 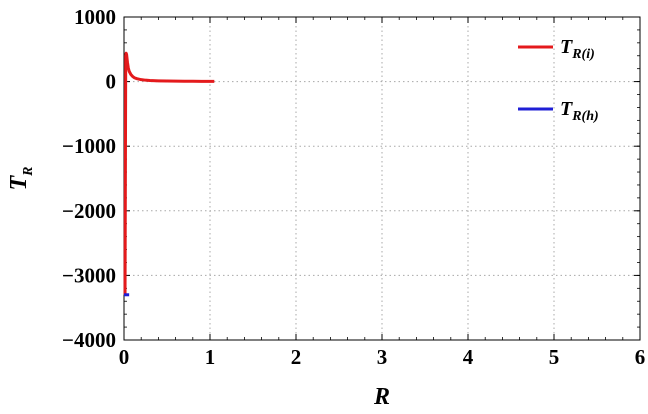 What do you see at coordinates (89, 178) in the screenshot?
I see `y-tick-labels: 1000 0 −1000 −2000 −3000 −4000` at bounding box center [89, 178].